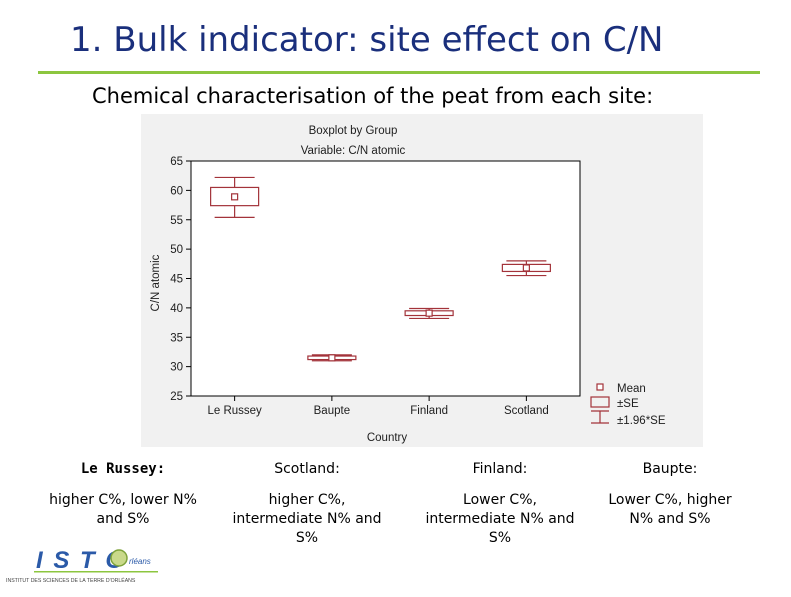 Image resolution: width=791 pixels, height=597 pixels. I want to click on legend-se-box, so click(600, 402).